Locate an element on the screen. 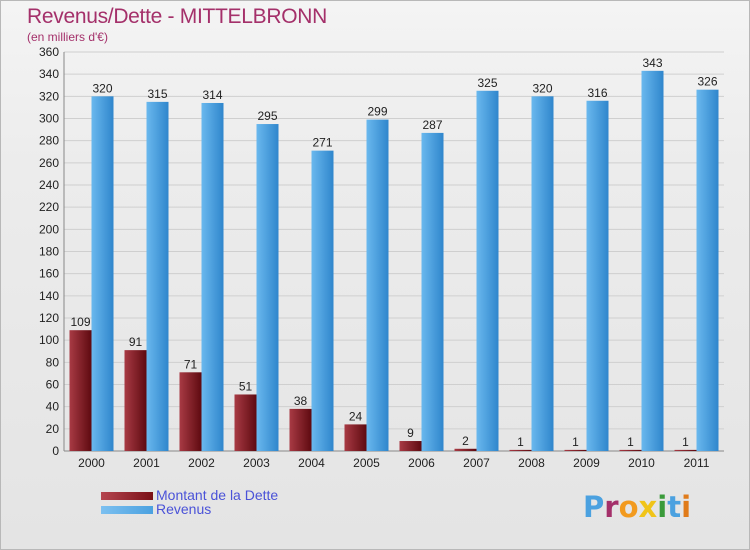 The width and height of the screenshot is (750, 550). data-label: 271 is located at coordinates (322, 143).